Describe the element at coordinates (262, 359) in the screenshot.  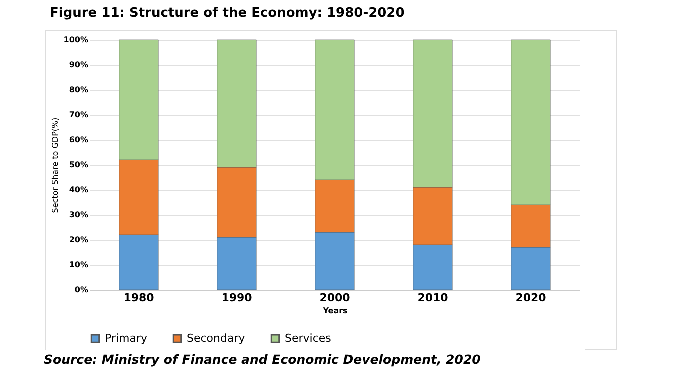
I see `source-note: Source: Ministry of Finance and Economic Development, 2020` at that location.